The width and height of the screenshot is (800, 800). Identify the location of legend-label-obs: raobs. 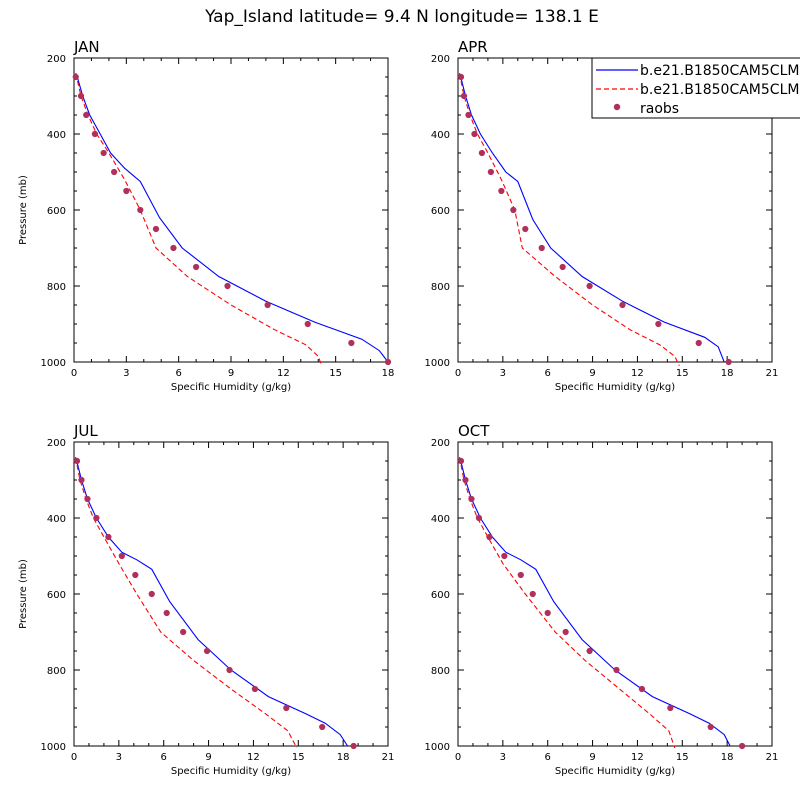
(659, 109).